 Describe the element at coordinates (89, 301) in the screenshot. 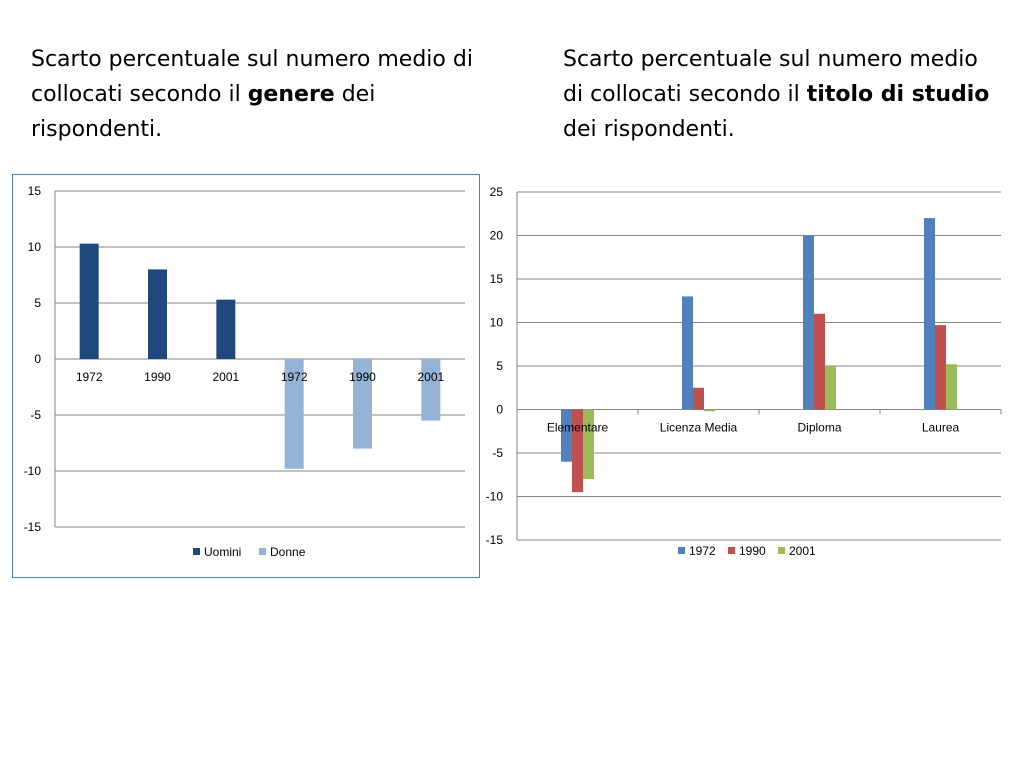

I see `bar-uomini-1972` at that location.